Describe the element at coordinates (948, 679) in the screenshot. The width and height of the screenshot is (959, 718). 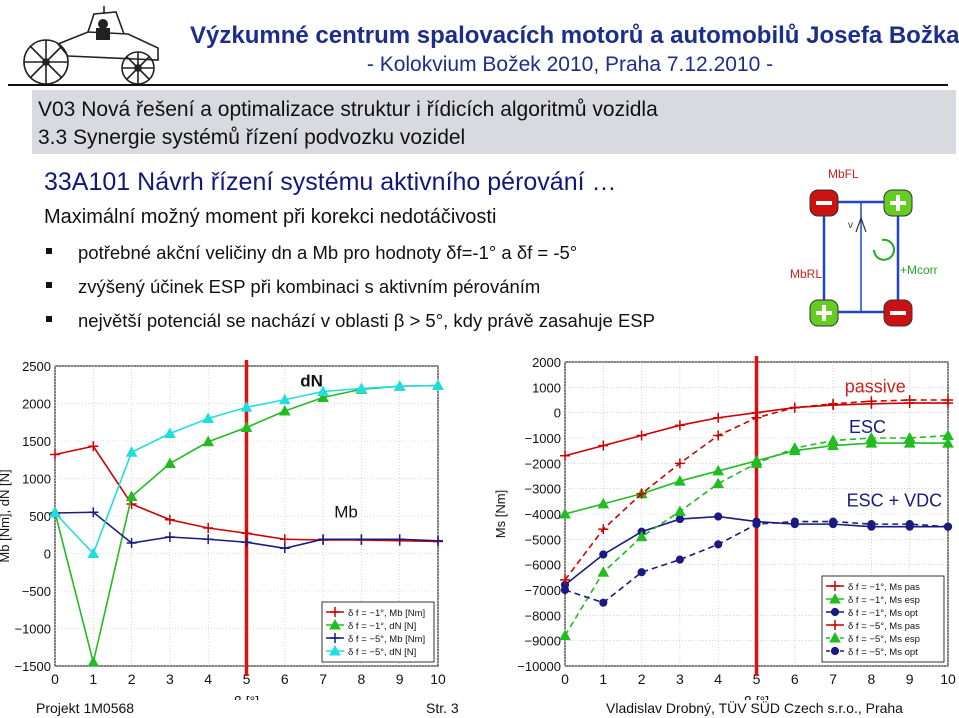
I see `x-tick-label: 10` at that location.